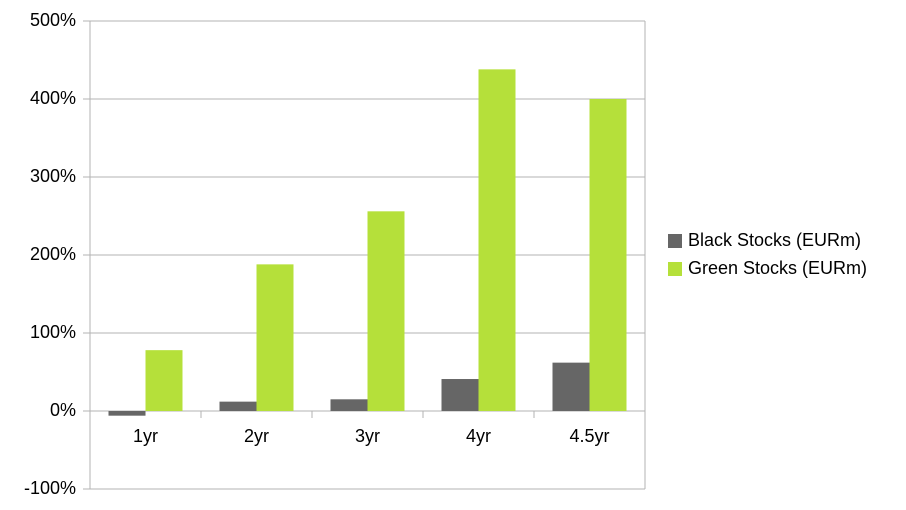 This screenshot has width=906, height=510. Describe the element at coordinates (478, 436) in the screenshot. I see `x-tick-label: 4yr` at that location.